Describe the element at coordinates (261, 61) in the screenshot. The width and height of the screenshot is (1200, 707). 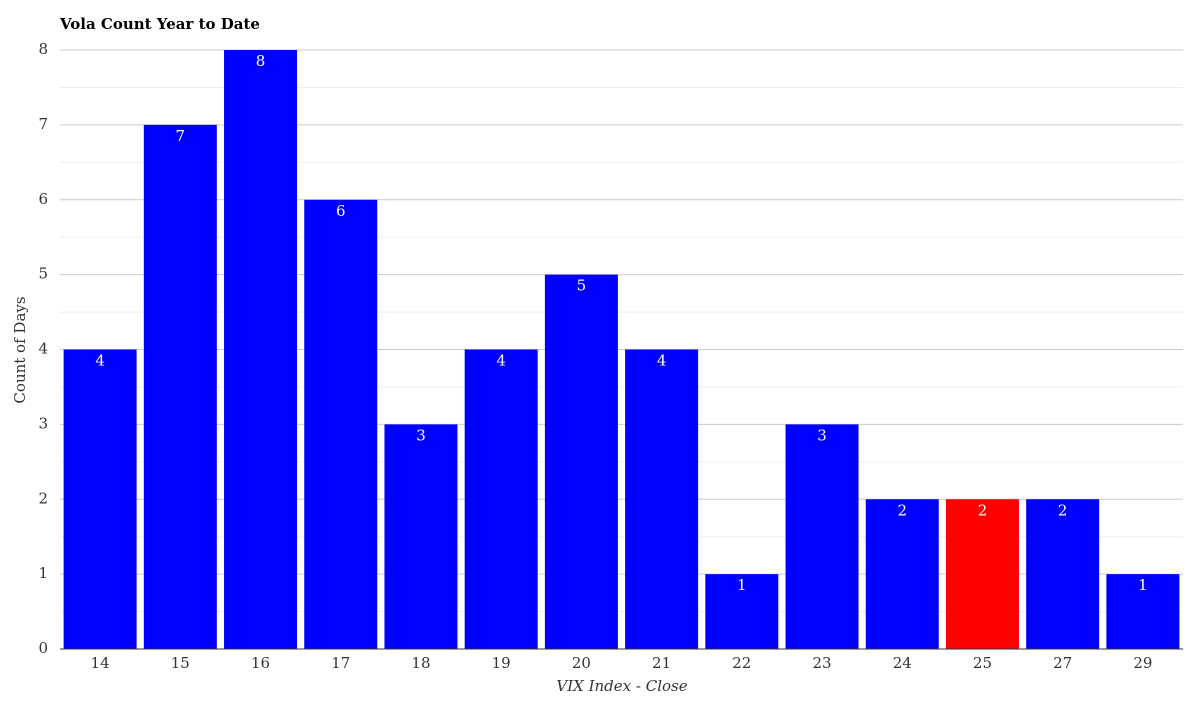
I see `data-label: 8` at that location.